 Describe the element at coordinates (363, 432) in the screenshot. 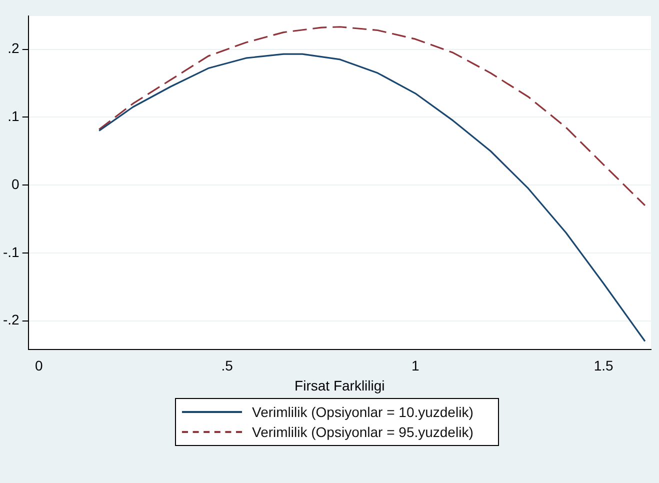

I see `legend-label: Verimlilik (Opsiyonlar = 95.yuzdelik)` at that location.